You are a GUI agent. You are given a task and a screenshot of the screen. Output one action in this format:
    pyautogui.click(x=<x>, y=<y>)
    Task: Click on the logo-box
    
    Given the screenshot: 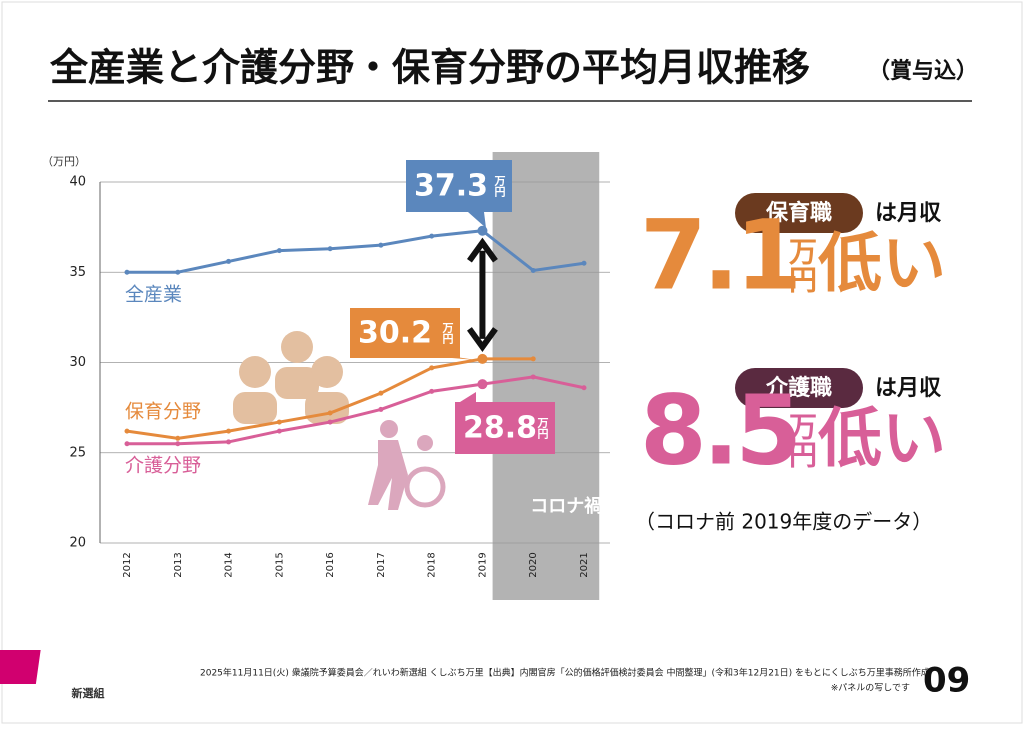 What is the action you would take?
    pyautogui.click(x=20, y=667)
    